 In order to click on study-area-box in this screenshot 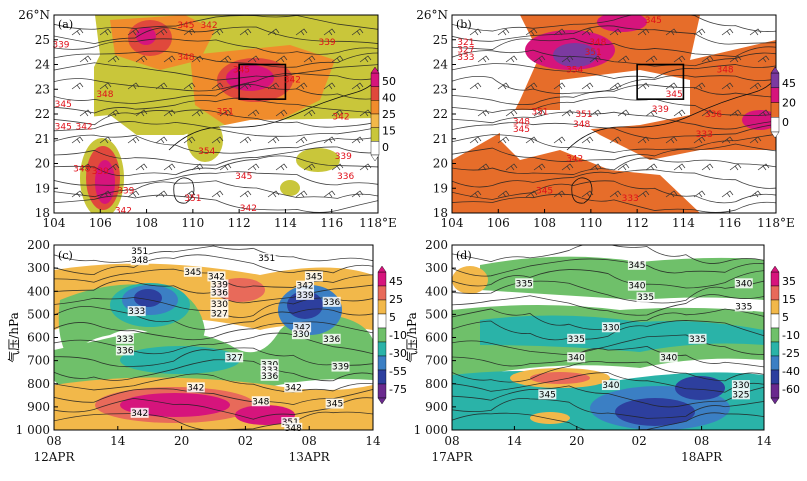, I will do `click(262, 81)`.